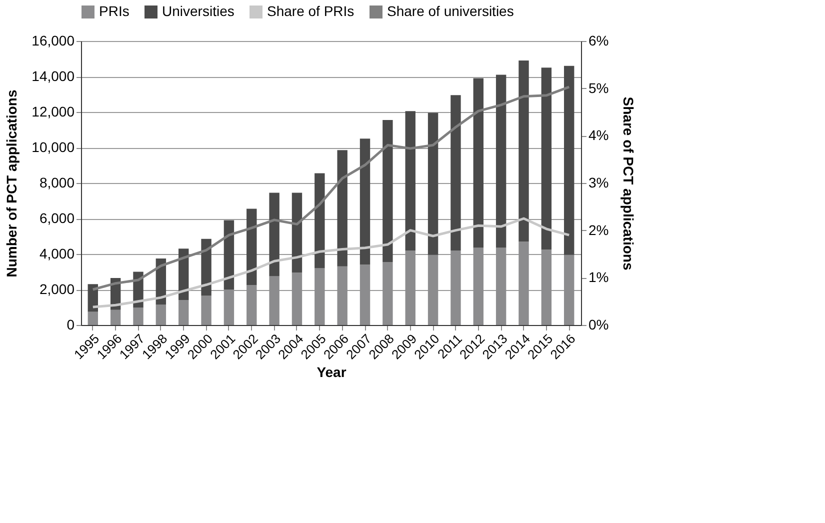 This screenshot has height=523, width=825. What do you see at coordinates (57, 254) in the screenshot?
I see `y-tick-label: 4,000` at bounding box center [57, 254].